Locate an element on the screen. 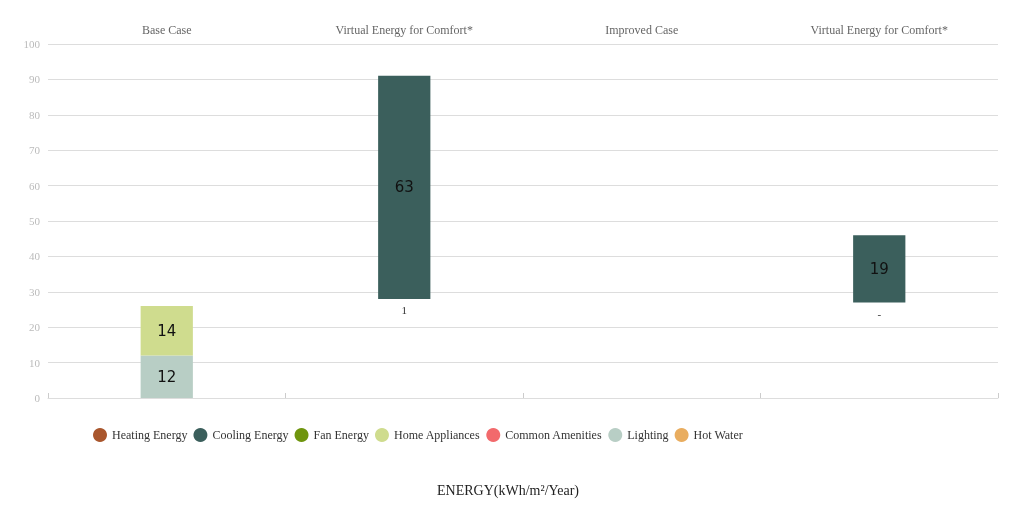 The width and height of the screenshot is (1015, 513). legend-label: Cooling Energy is located at coordinates (250, 435).